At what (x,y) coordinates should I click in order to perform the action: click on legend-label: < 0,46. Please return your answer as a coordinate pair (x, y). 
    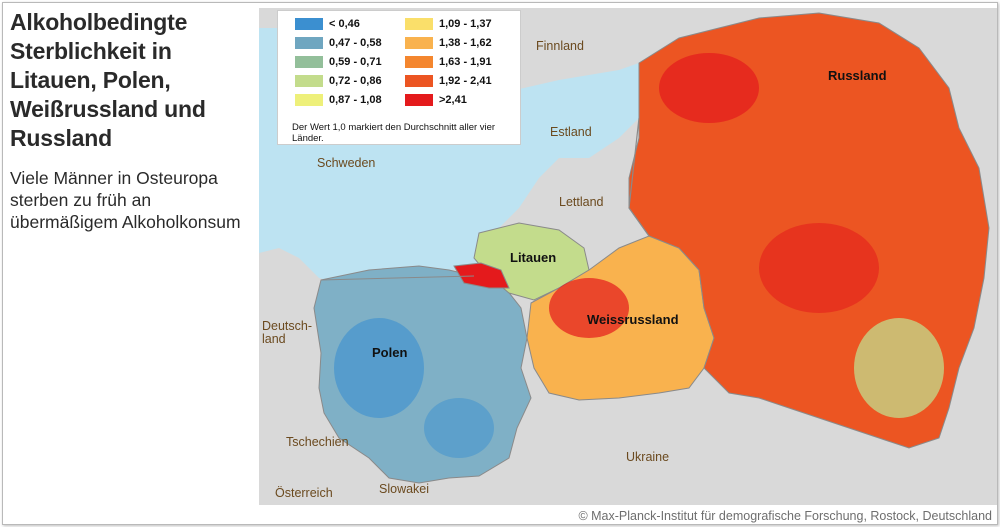
    Looking at the image, I should click on (344, 24).